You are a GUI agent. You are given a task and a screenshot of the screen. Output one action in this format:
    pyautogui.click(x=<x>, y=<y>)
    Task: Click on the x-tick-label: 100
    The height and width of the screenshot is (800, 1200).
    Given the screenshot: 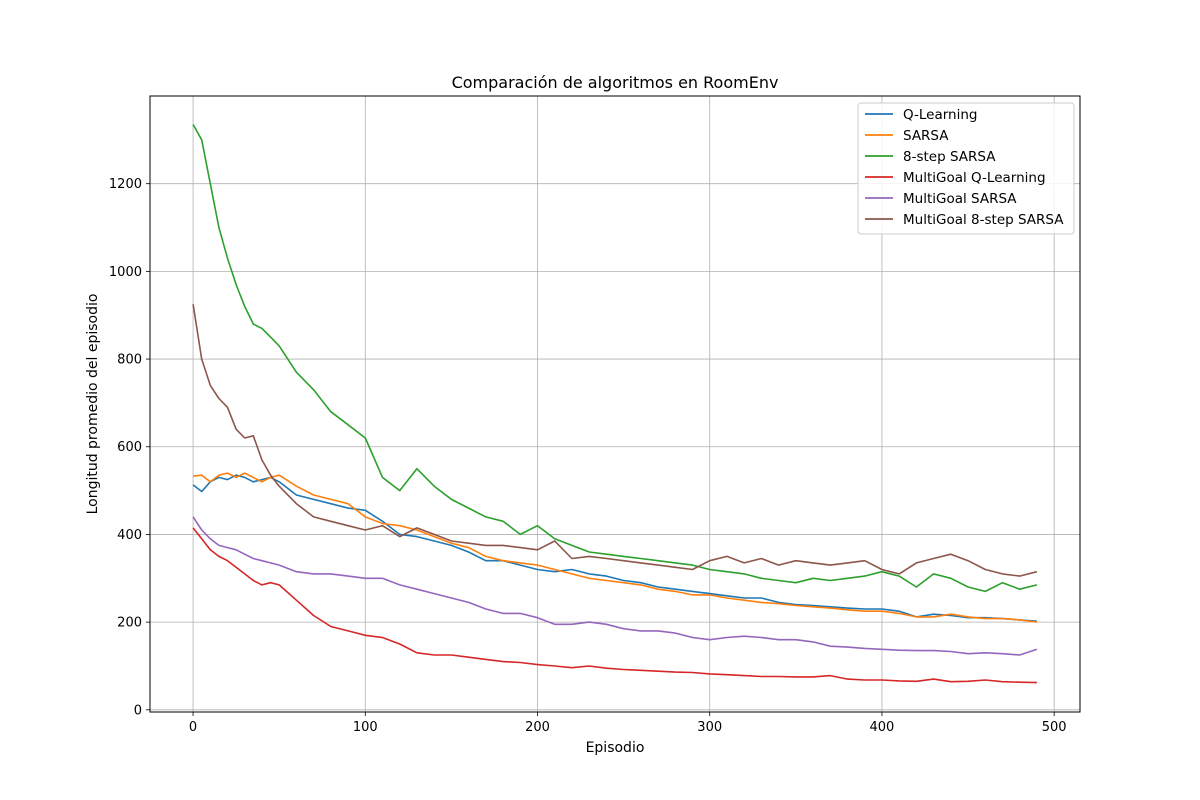 What is the action you would take?
    pyautogui.click(x=365, y=727)
    